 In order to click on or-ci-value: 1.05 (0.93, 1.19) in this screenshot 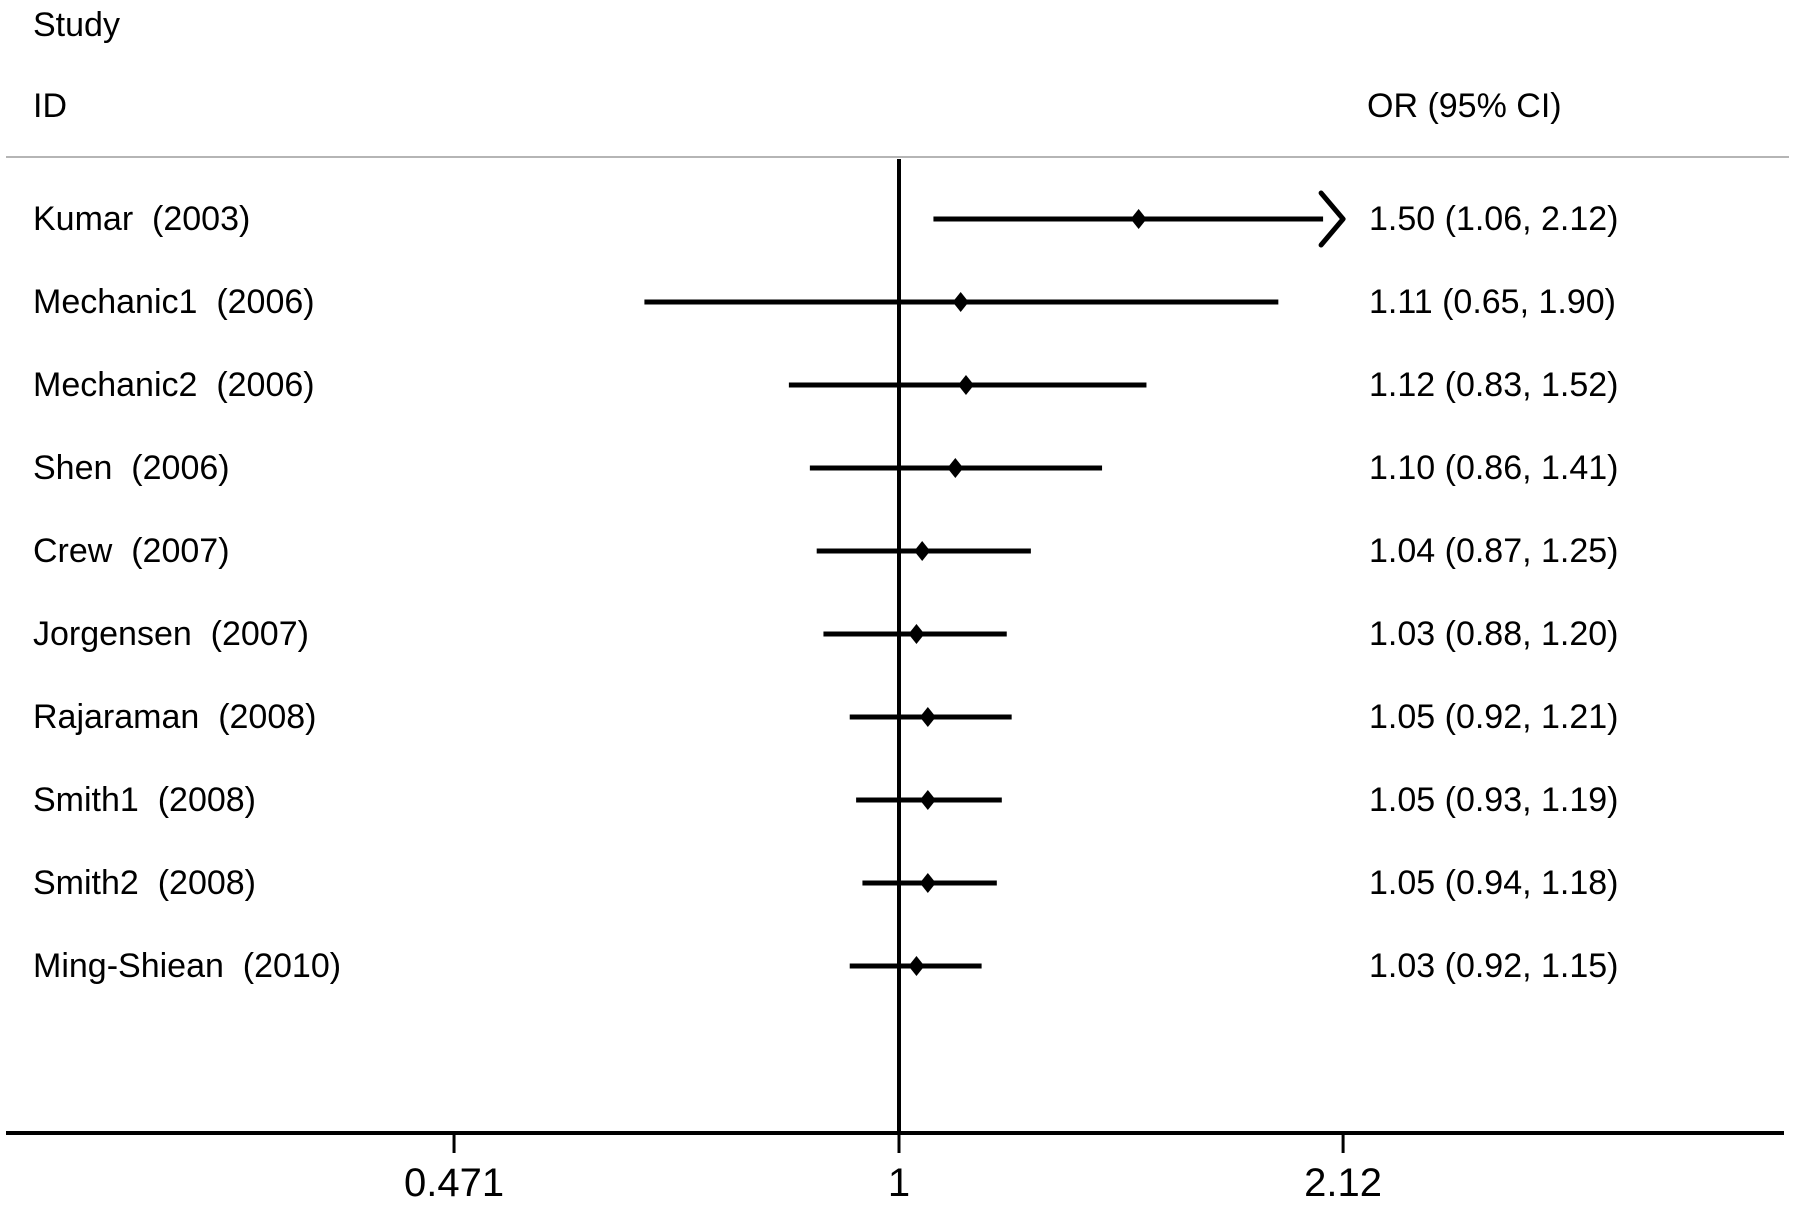, I will do `click(1494, 800)`.